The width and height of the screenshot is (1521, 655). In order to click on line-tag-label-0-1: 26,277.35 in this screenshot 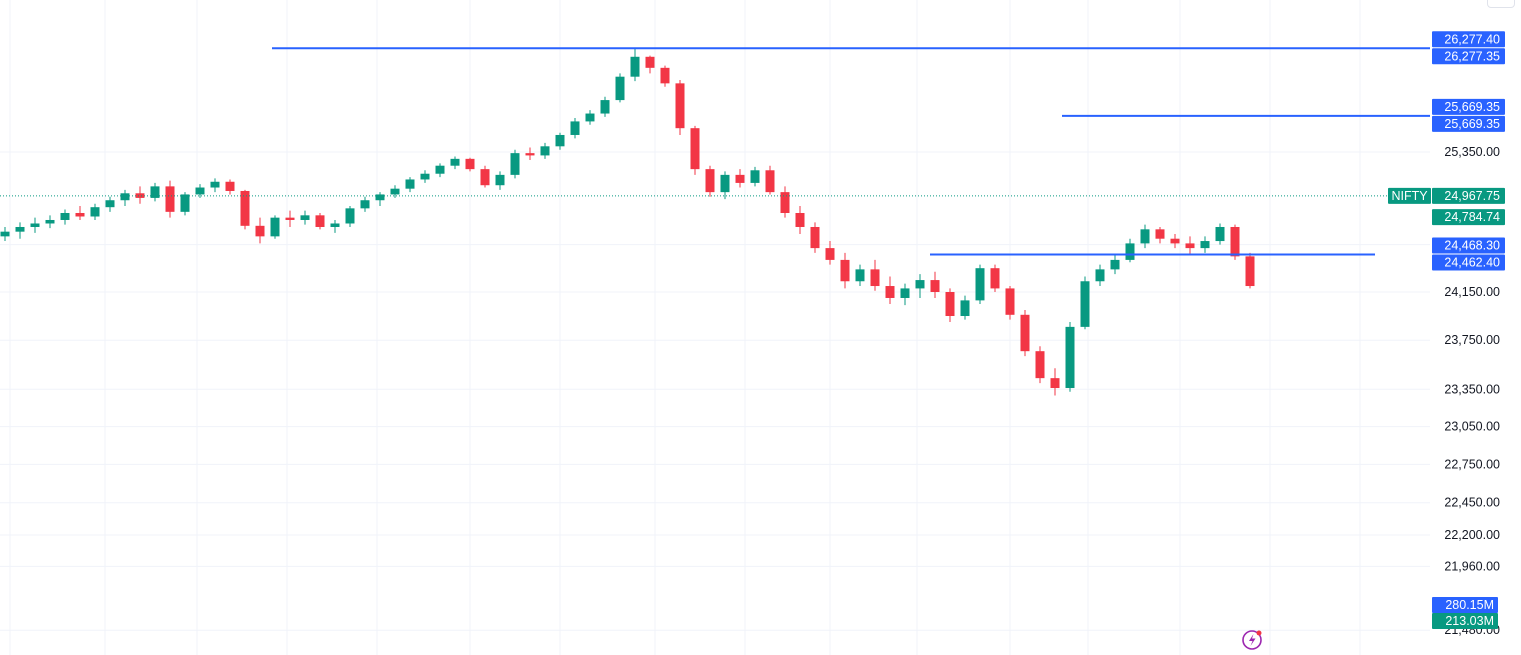, I will do `click(1472, 56)`.